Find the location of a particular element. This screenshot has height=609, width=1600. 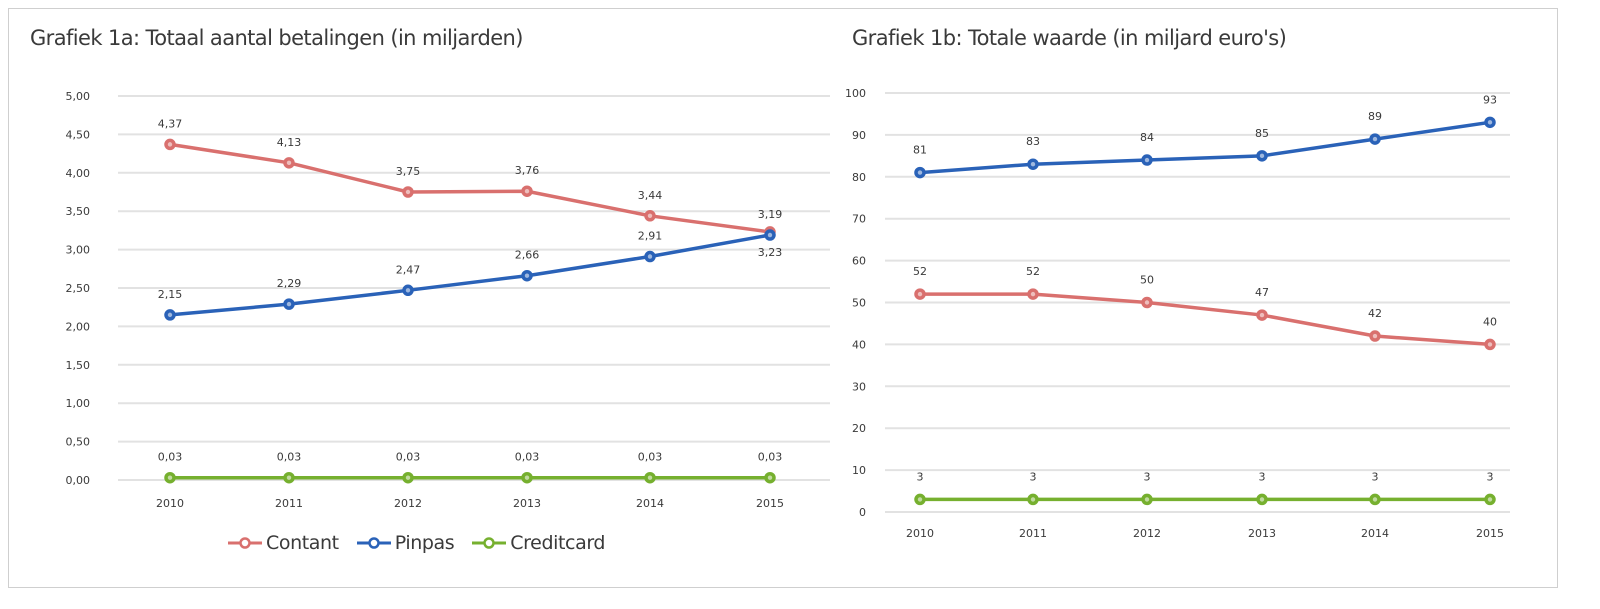

data-label: 93 is located at coordinates (1490, 99).